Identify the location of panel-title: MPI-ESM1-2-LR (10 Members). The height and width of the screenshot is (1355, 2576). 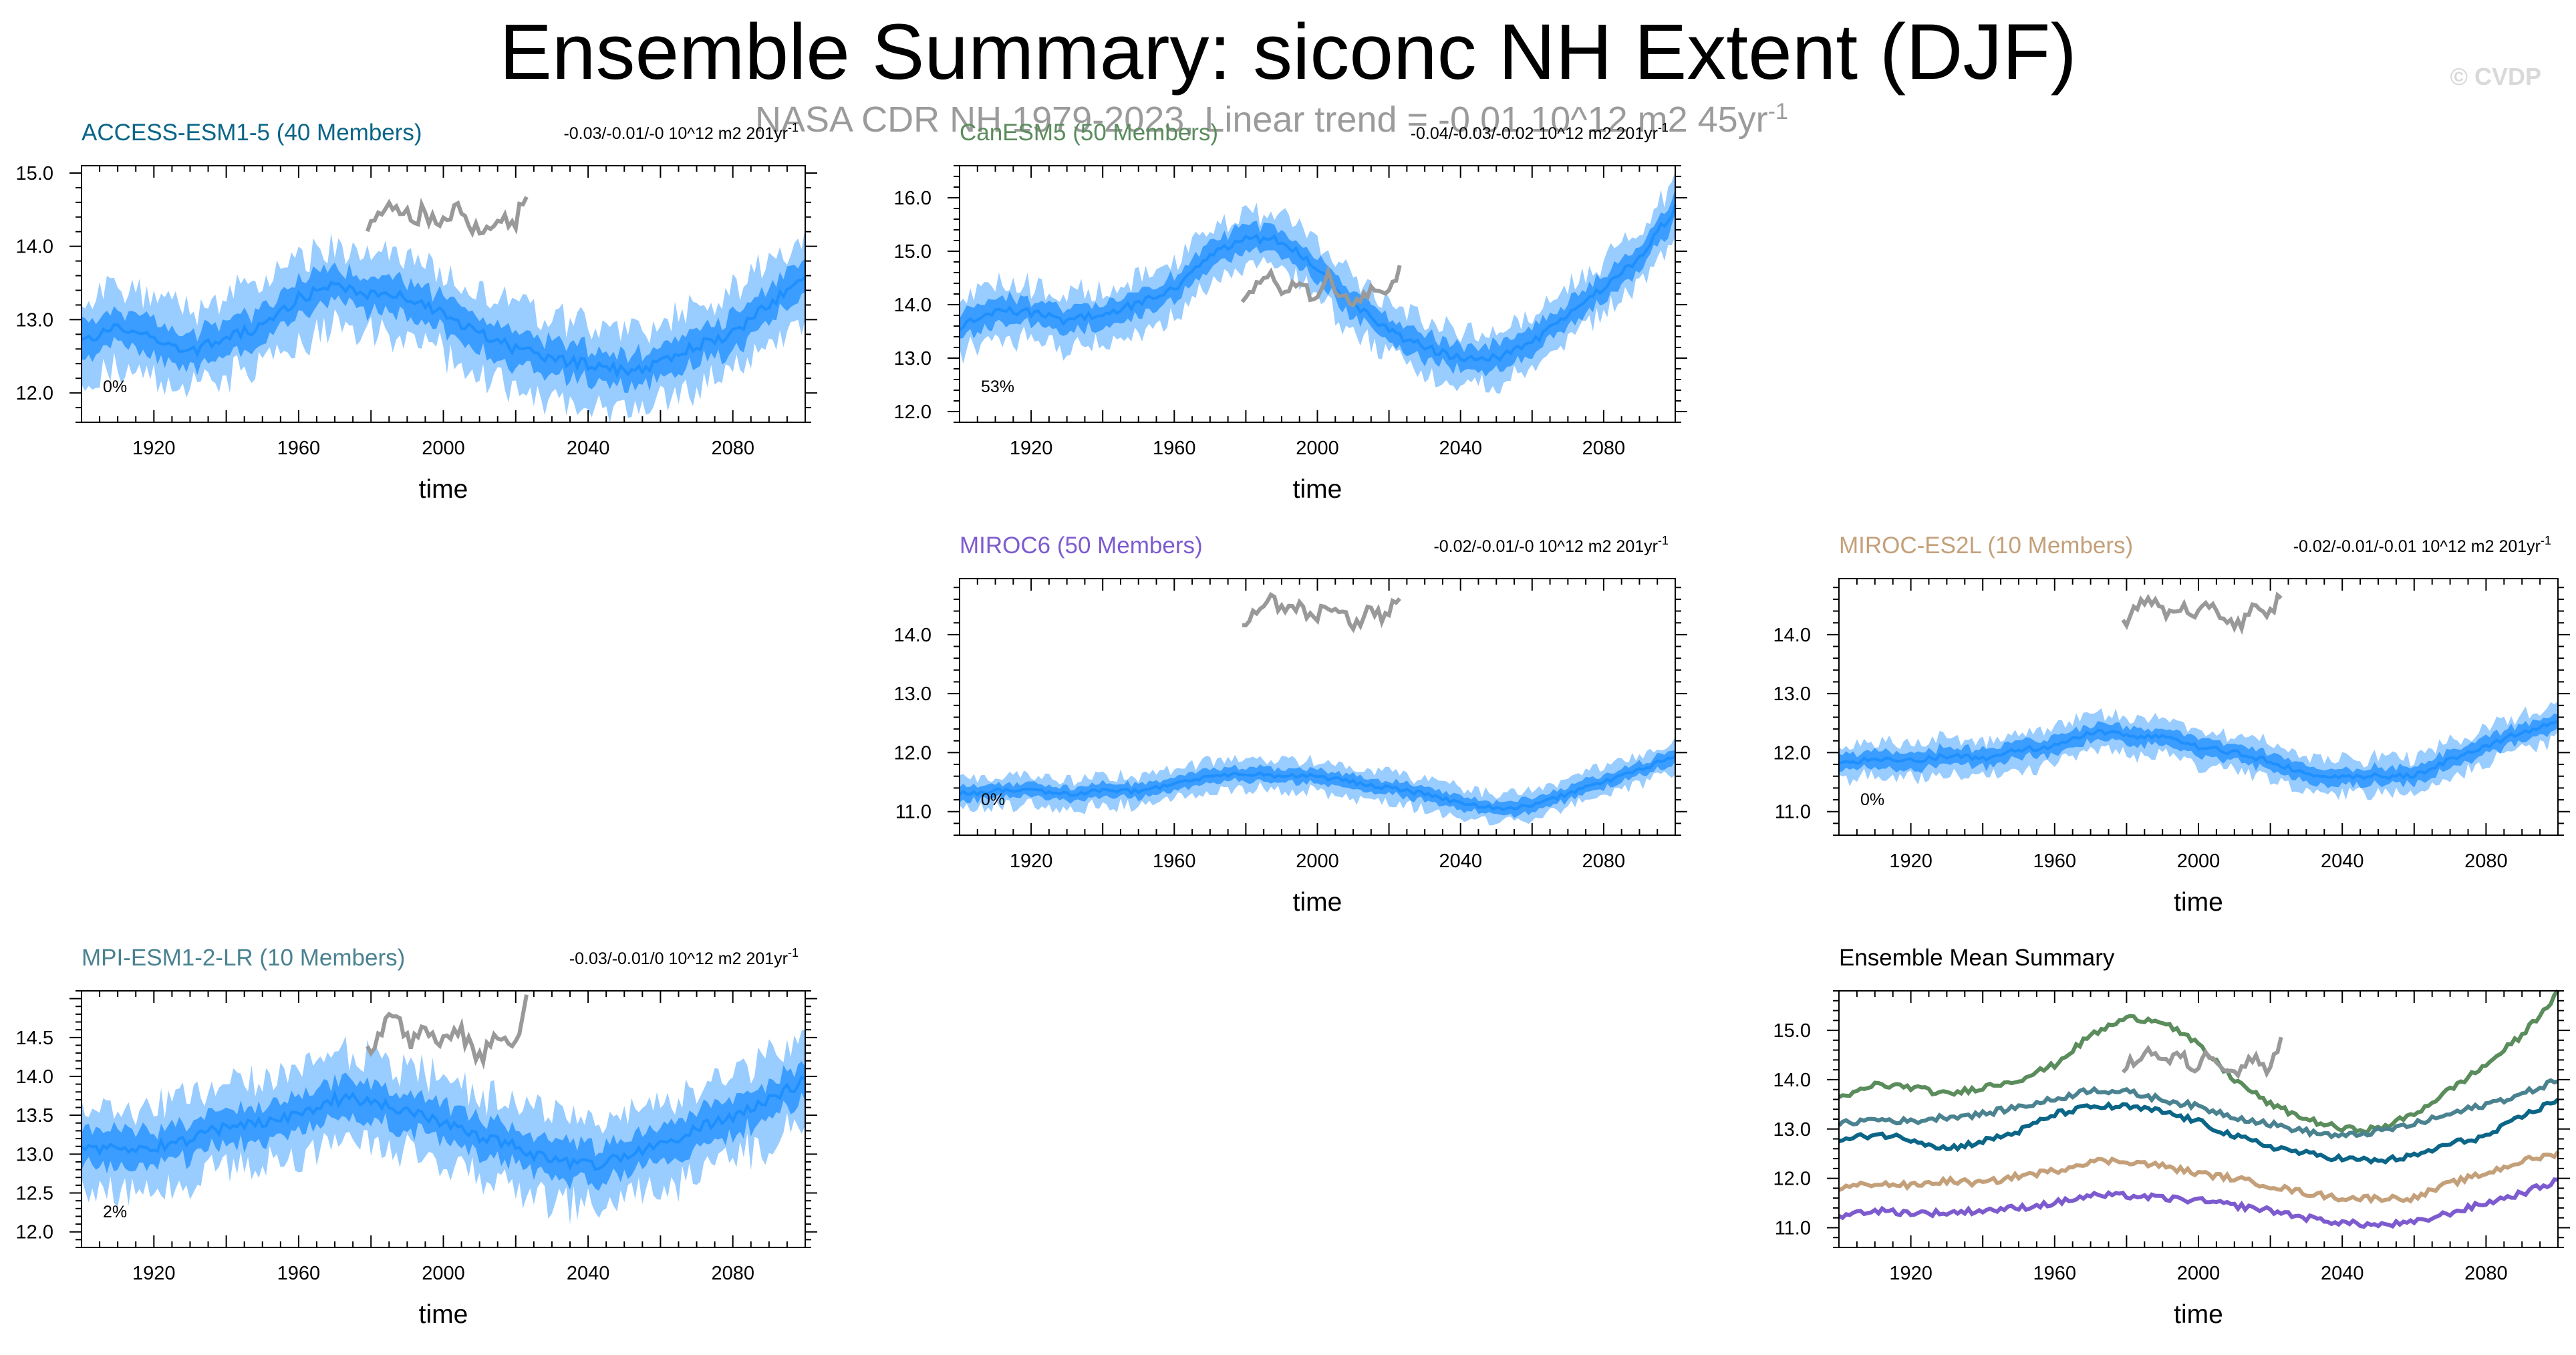
(243, 958).